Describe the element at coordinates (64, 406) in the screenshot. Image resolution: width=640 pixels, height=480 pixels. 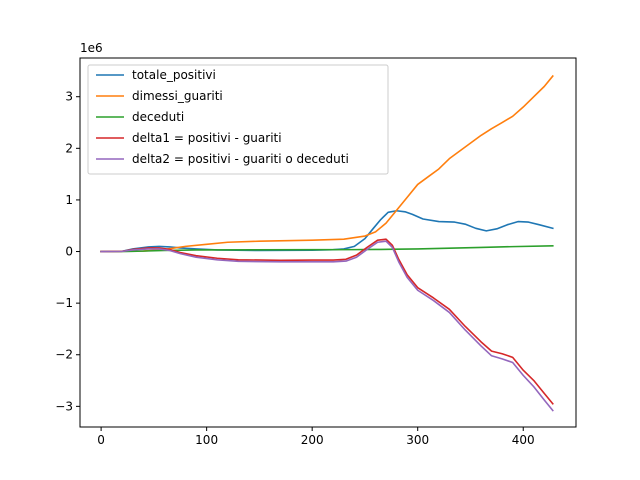
I see `y-tick-label: −3` at that location.